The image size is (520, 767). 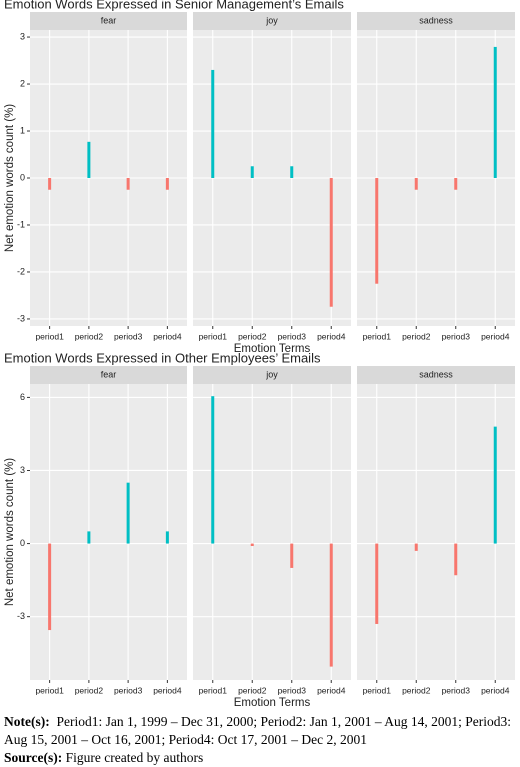 I want to click on y-tick-label: 2, so click(x=22, y=83).